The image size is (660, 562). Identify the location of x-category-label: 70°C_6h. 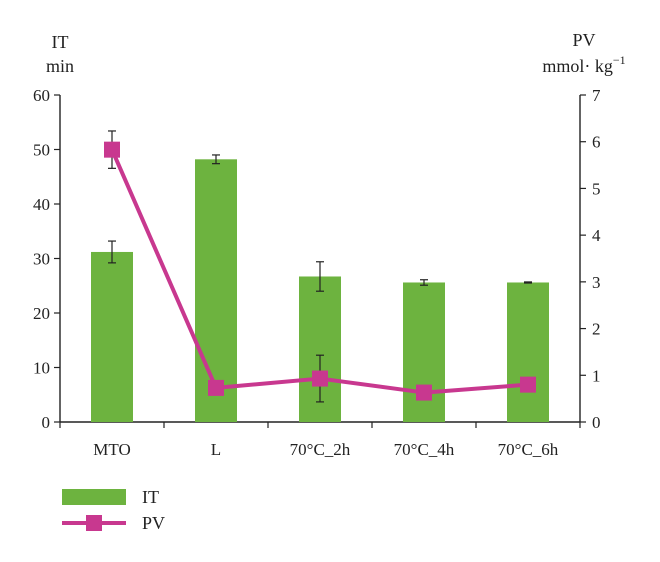
(528, 449).